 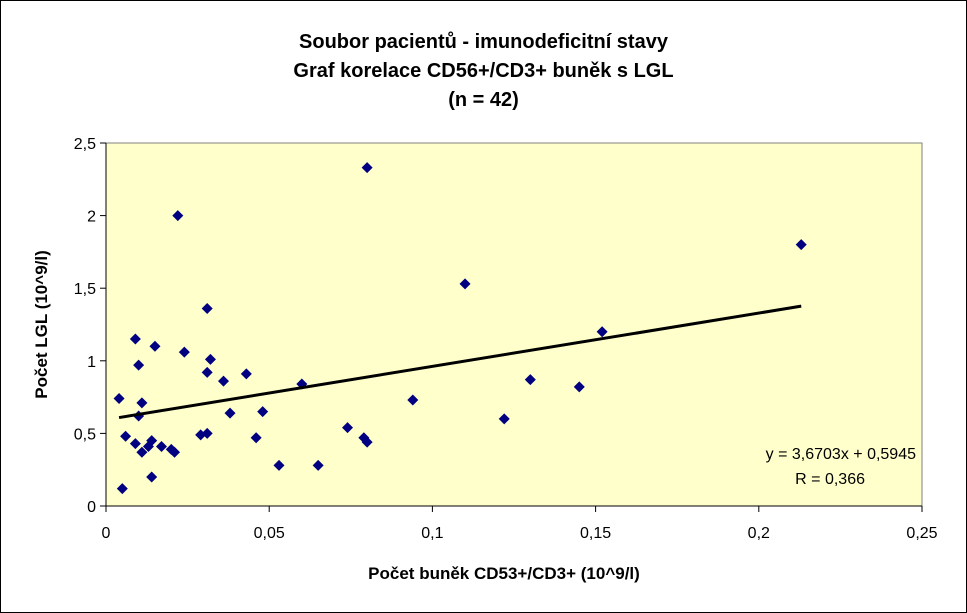 What do you see at coordinates (90, 326) in the screenshot?
I see `y-axis: 0 0,5 1 1,5 2 2,5` at bounding box center [90, 326].